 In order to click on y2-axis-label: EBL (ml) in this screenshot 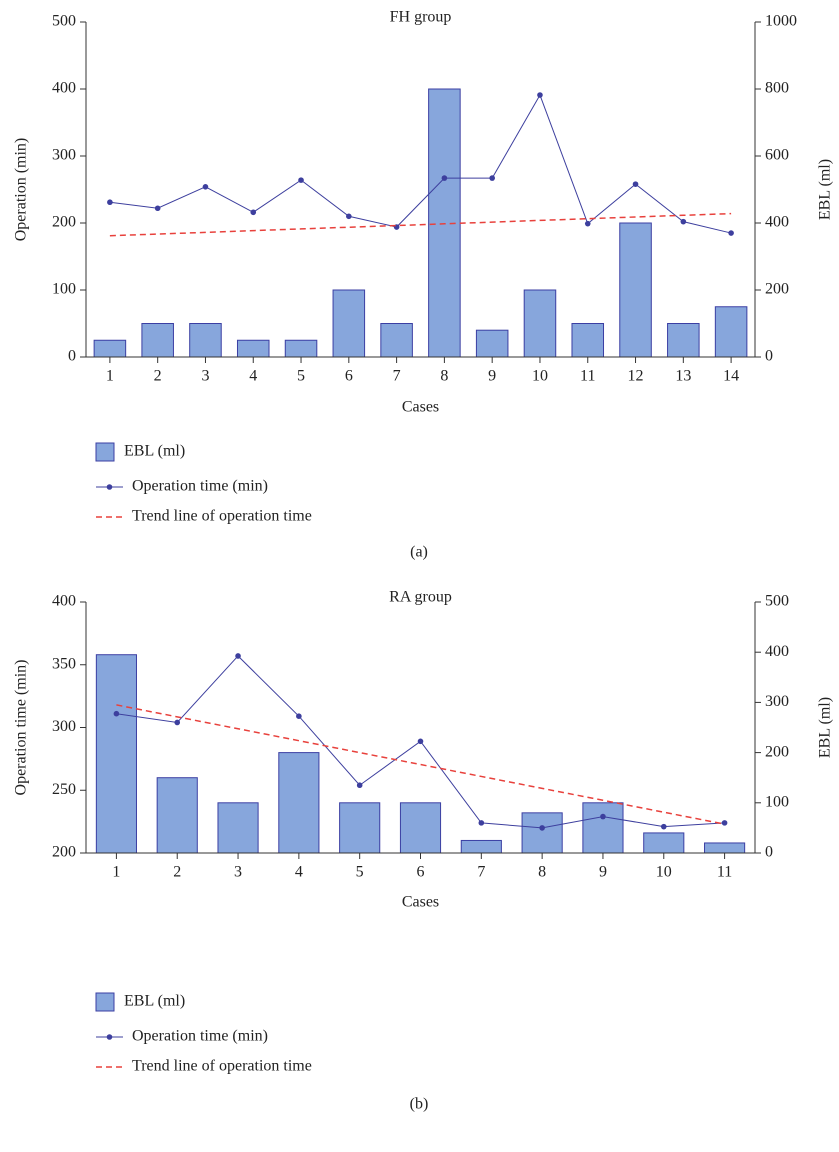, I will do `click(825, 727)`.